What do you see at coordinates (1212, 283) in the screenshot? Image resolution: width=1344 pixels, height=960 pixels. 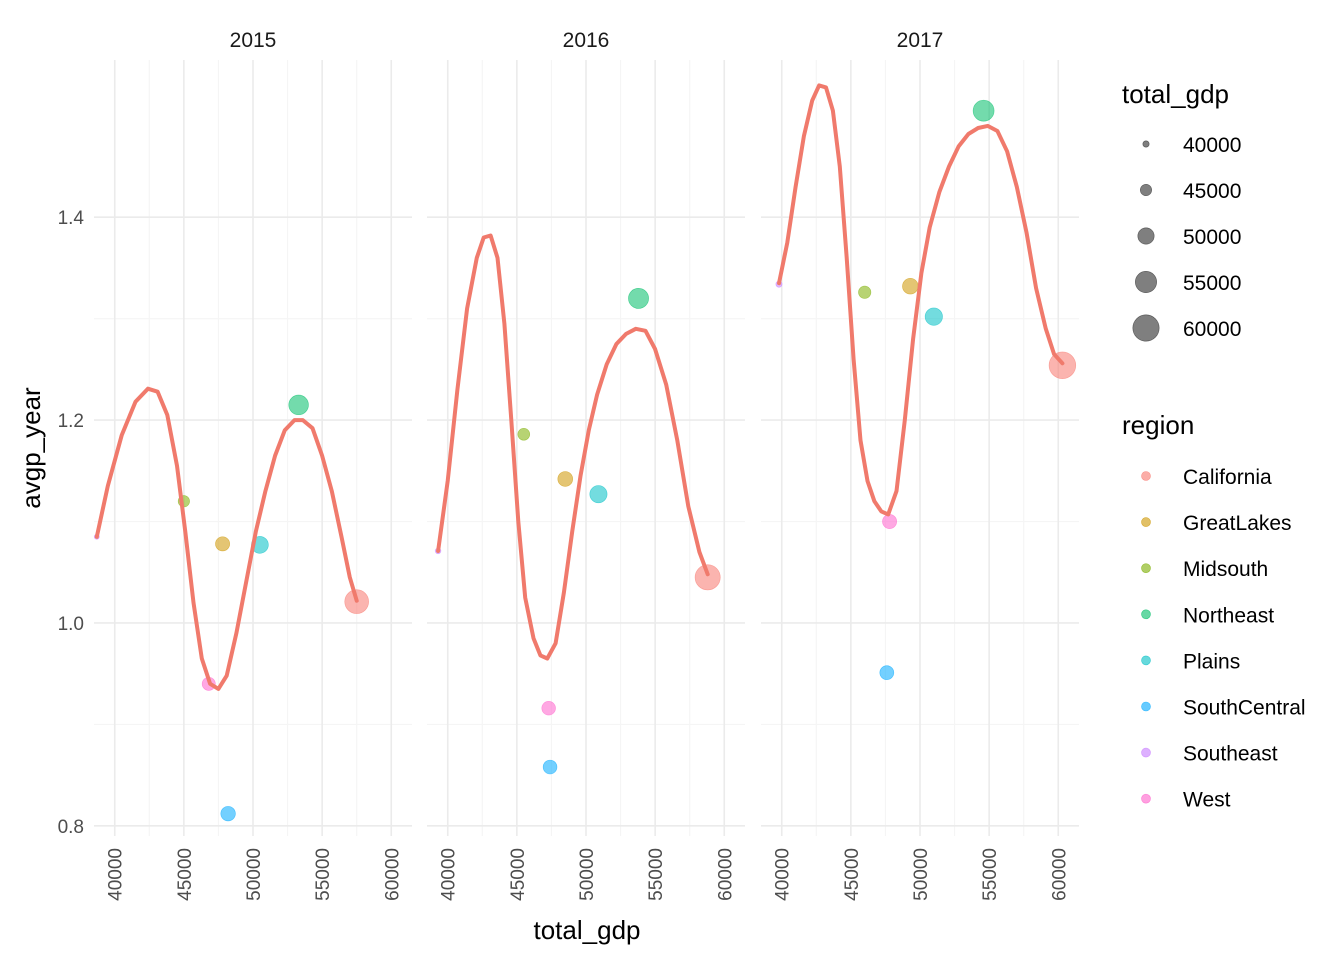 I see `size-key-label: 55000` at bounding box center [1212, 283].